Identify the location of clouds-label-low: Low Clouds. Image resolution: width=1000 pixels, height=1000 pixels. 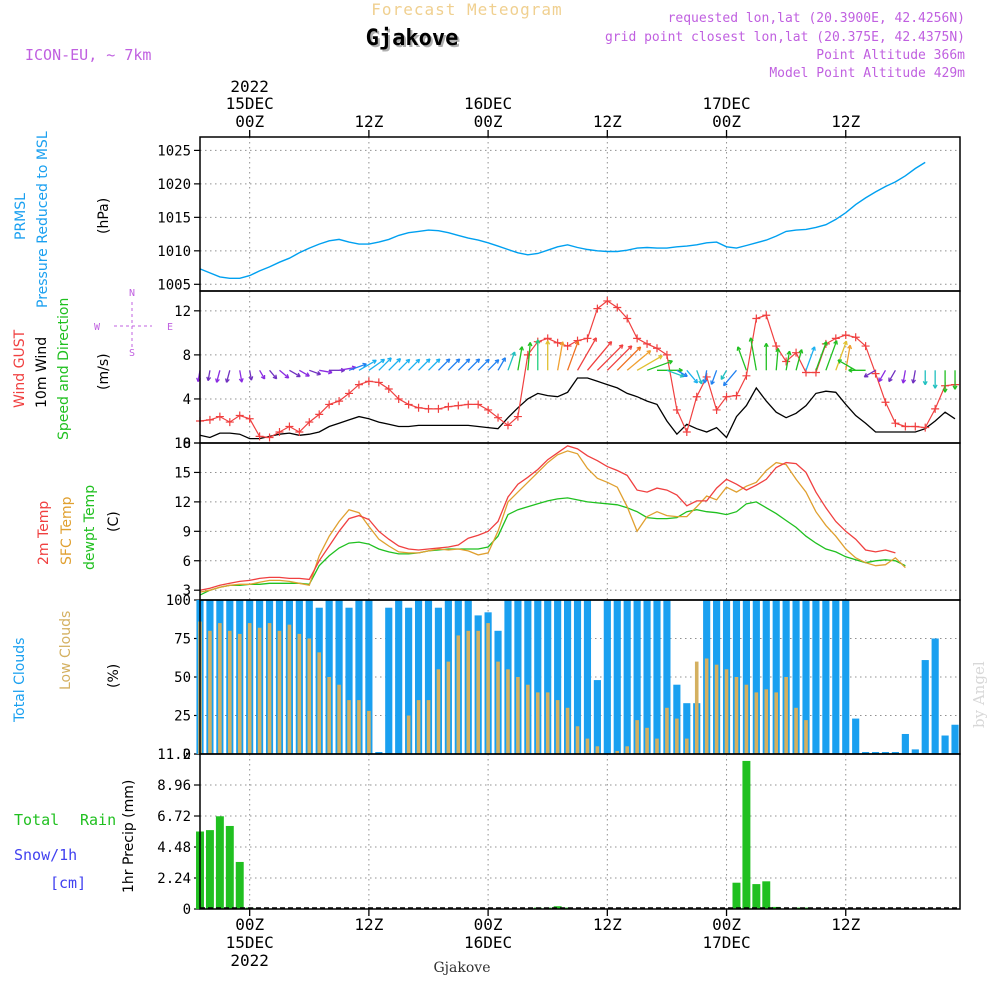
(66, 650).